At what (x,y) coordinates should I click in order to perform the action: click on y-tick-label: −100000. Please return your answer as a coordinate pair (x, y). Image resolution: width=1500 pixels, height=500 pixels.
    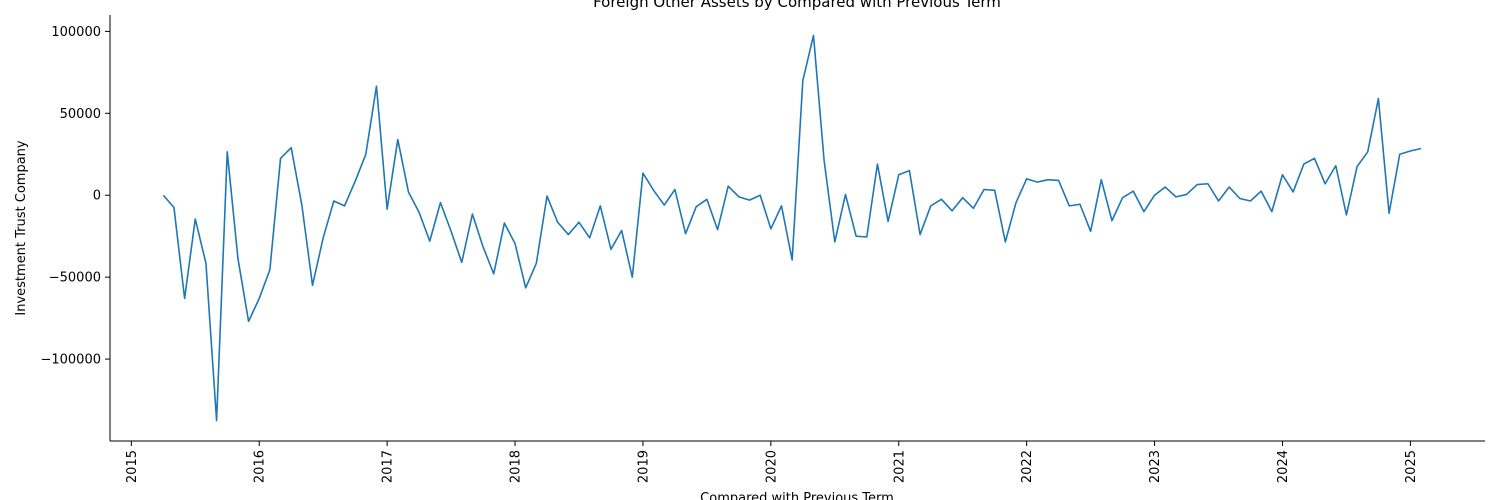
    Looking at the image, I should click on (70, 360).